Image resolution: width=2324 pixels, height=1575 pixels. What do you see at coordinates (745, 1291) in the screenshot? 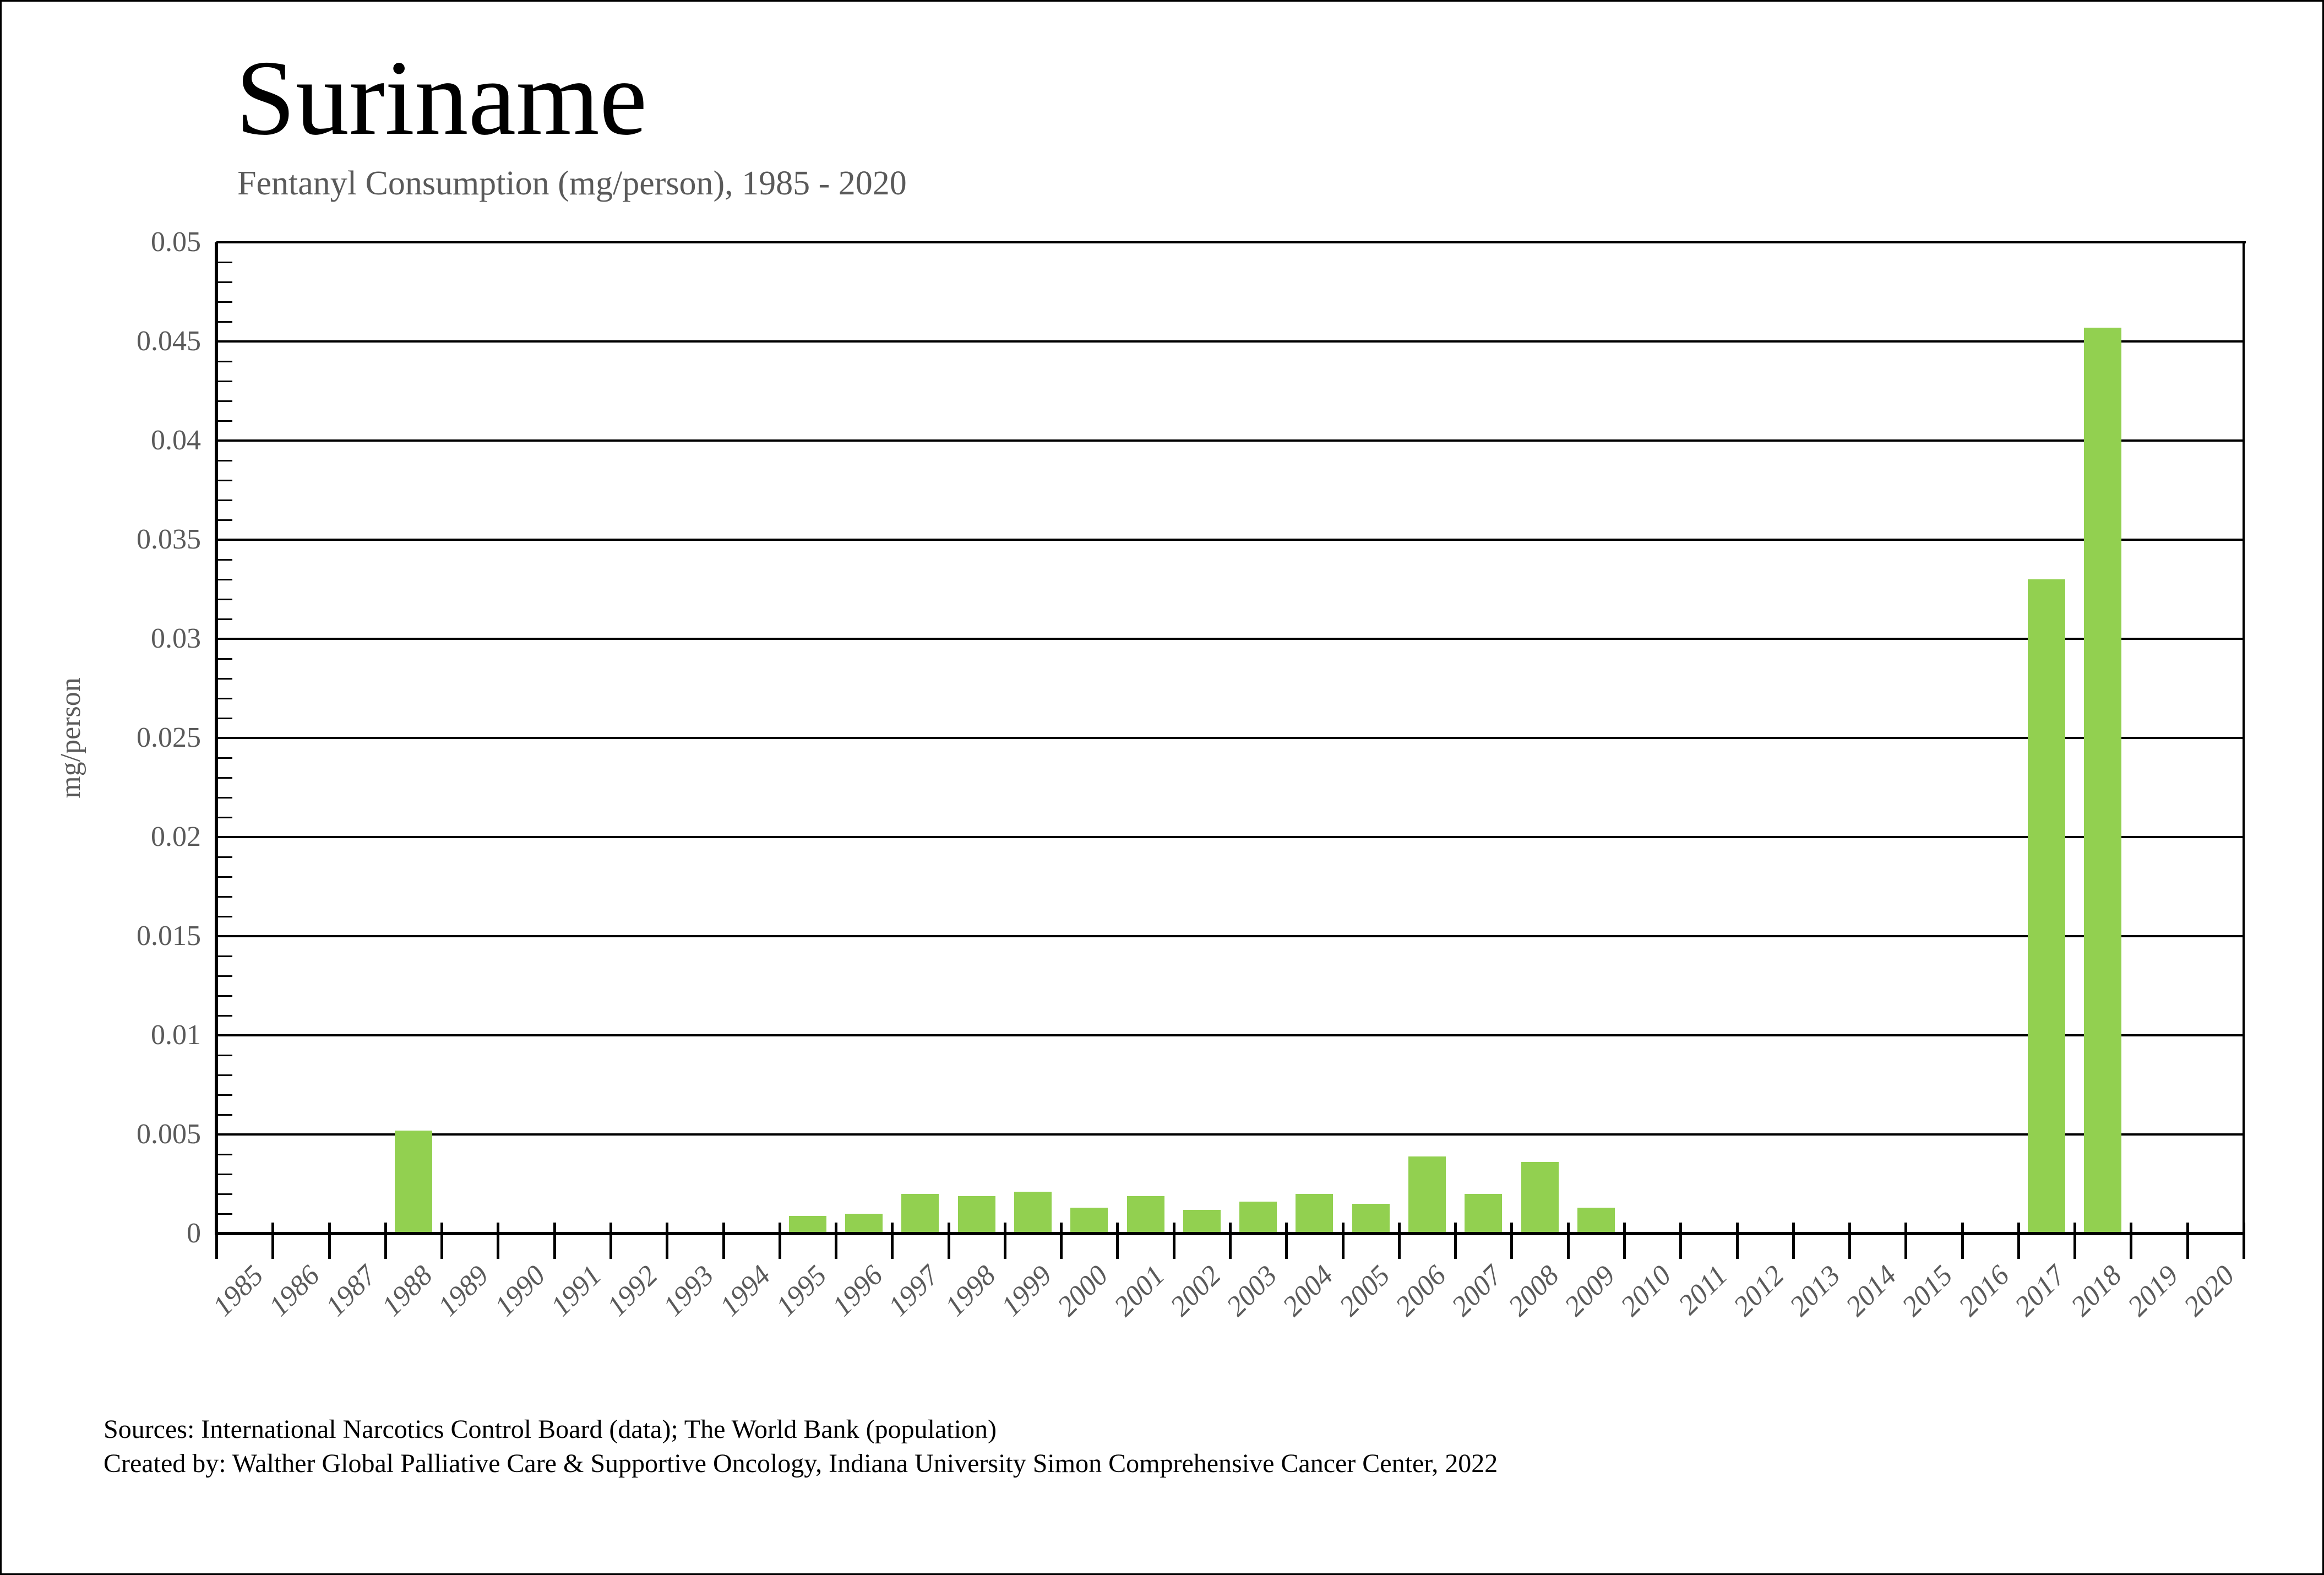
I see `x-axis-label-text: 1994` at bounding box center [745, 1291].